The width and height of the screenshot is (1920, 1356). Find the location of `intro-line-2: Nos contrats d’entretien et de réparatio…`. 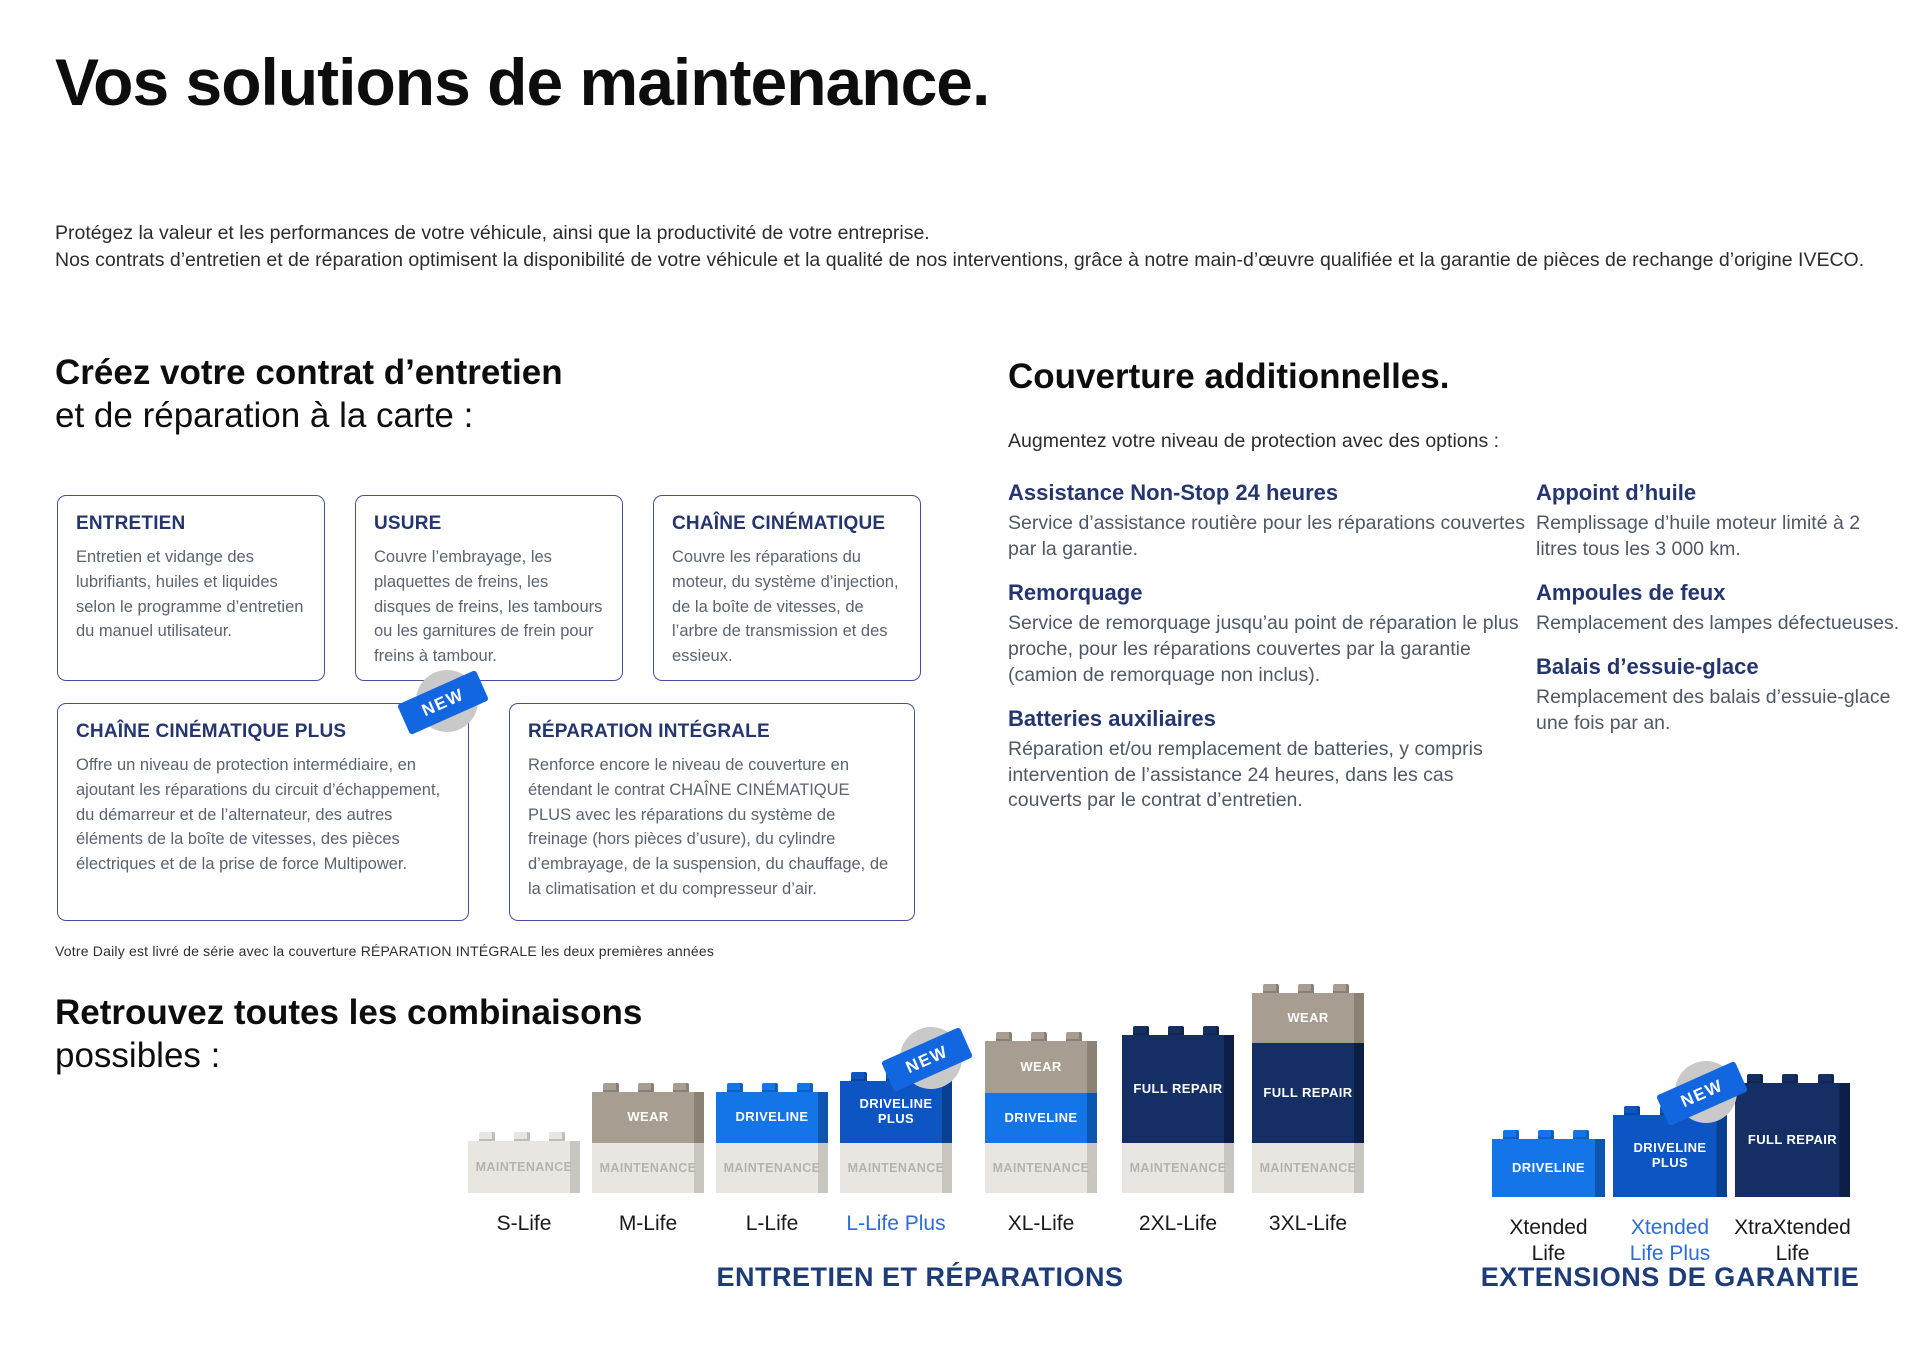

intro-line-2: Nos contrats d’entretien et de réparatio… is located at coordinates (960, 260).